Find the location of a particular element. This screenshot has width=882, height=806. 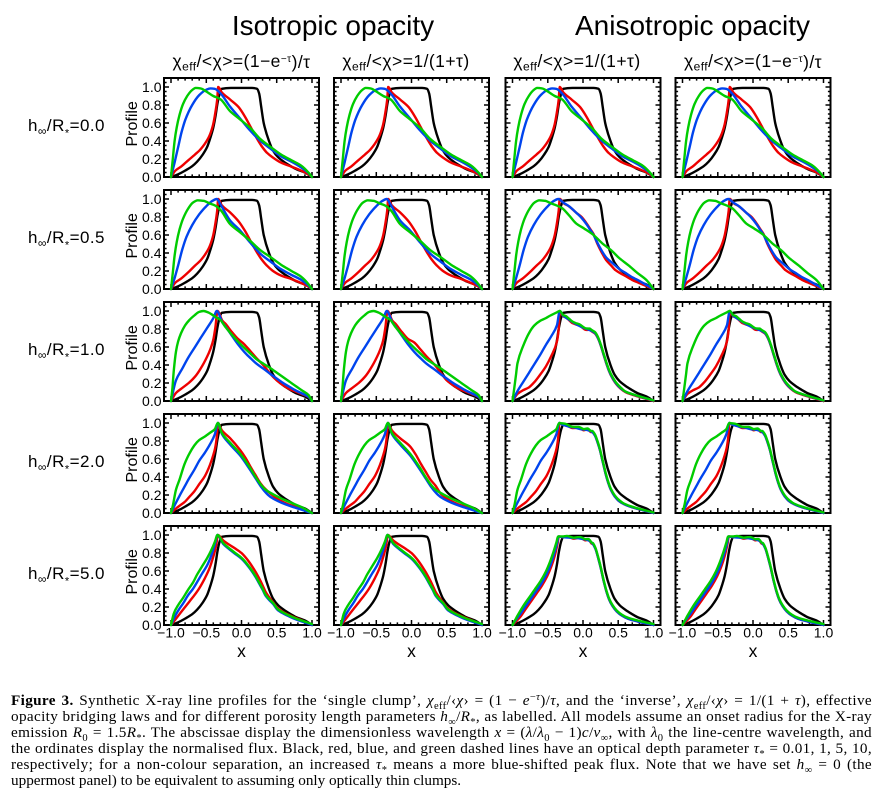

svg-text: Anisotropic opacity is located at coordinates (692, 25).